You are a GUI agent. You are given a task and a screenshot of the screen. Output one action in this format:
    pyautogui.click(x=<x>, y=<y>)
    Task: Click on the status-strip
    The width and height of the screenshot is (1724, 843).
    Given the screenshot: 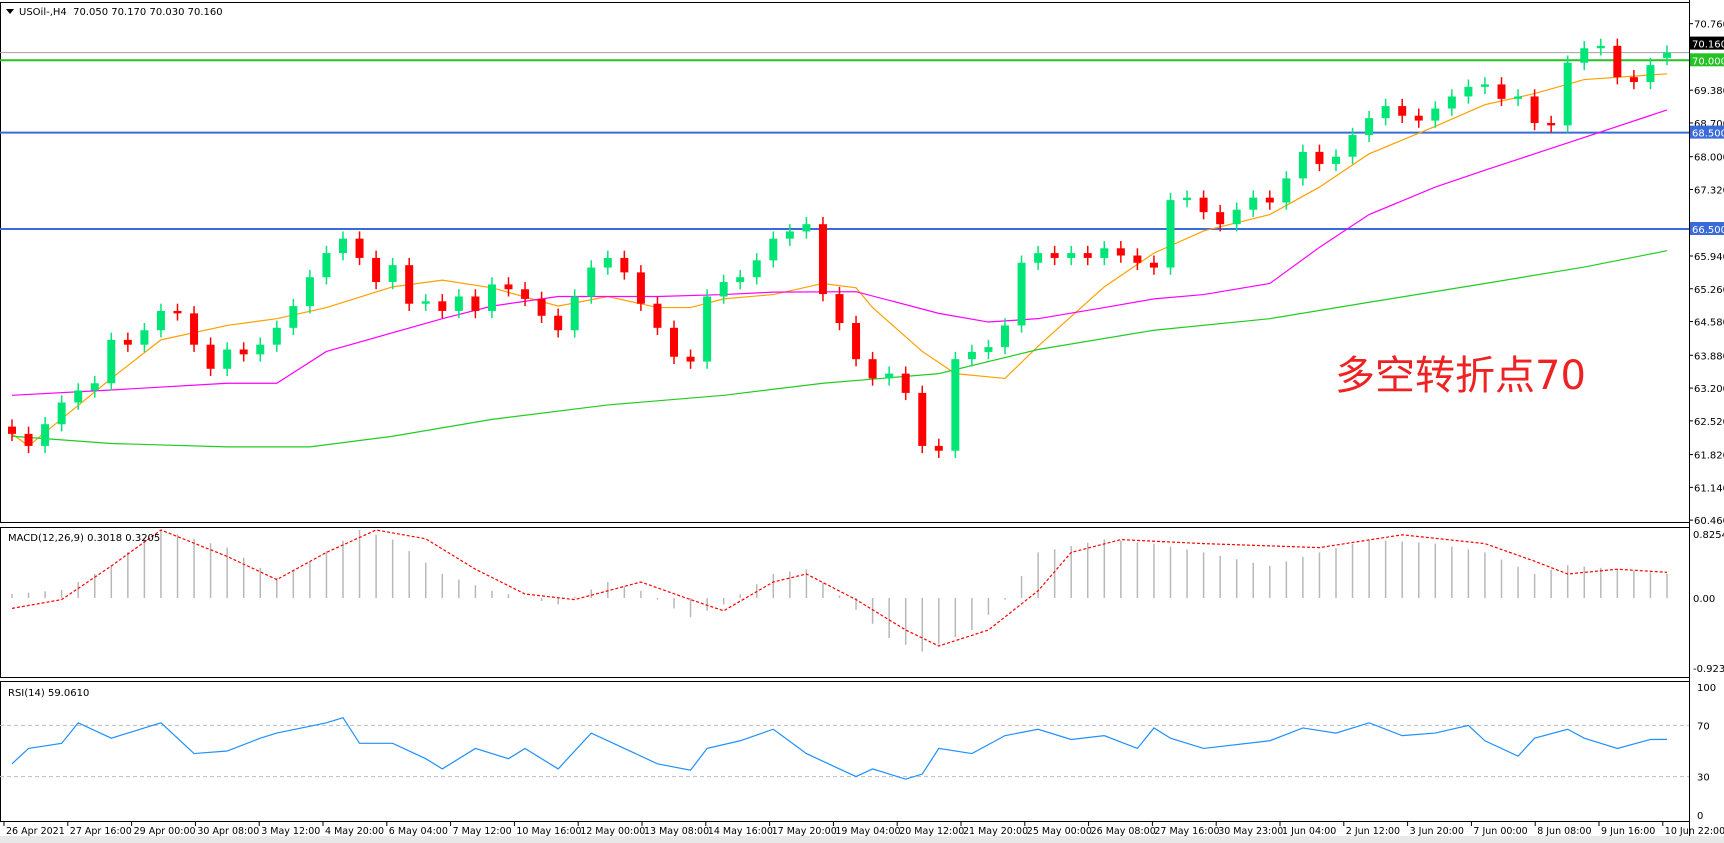 What is the action you would take?
    pyautogui.click(x=862, y=839)
    